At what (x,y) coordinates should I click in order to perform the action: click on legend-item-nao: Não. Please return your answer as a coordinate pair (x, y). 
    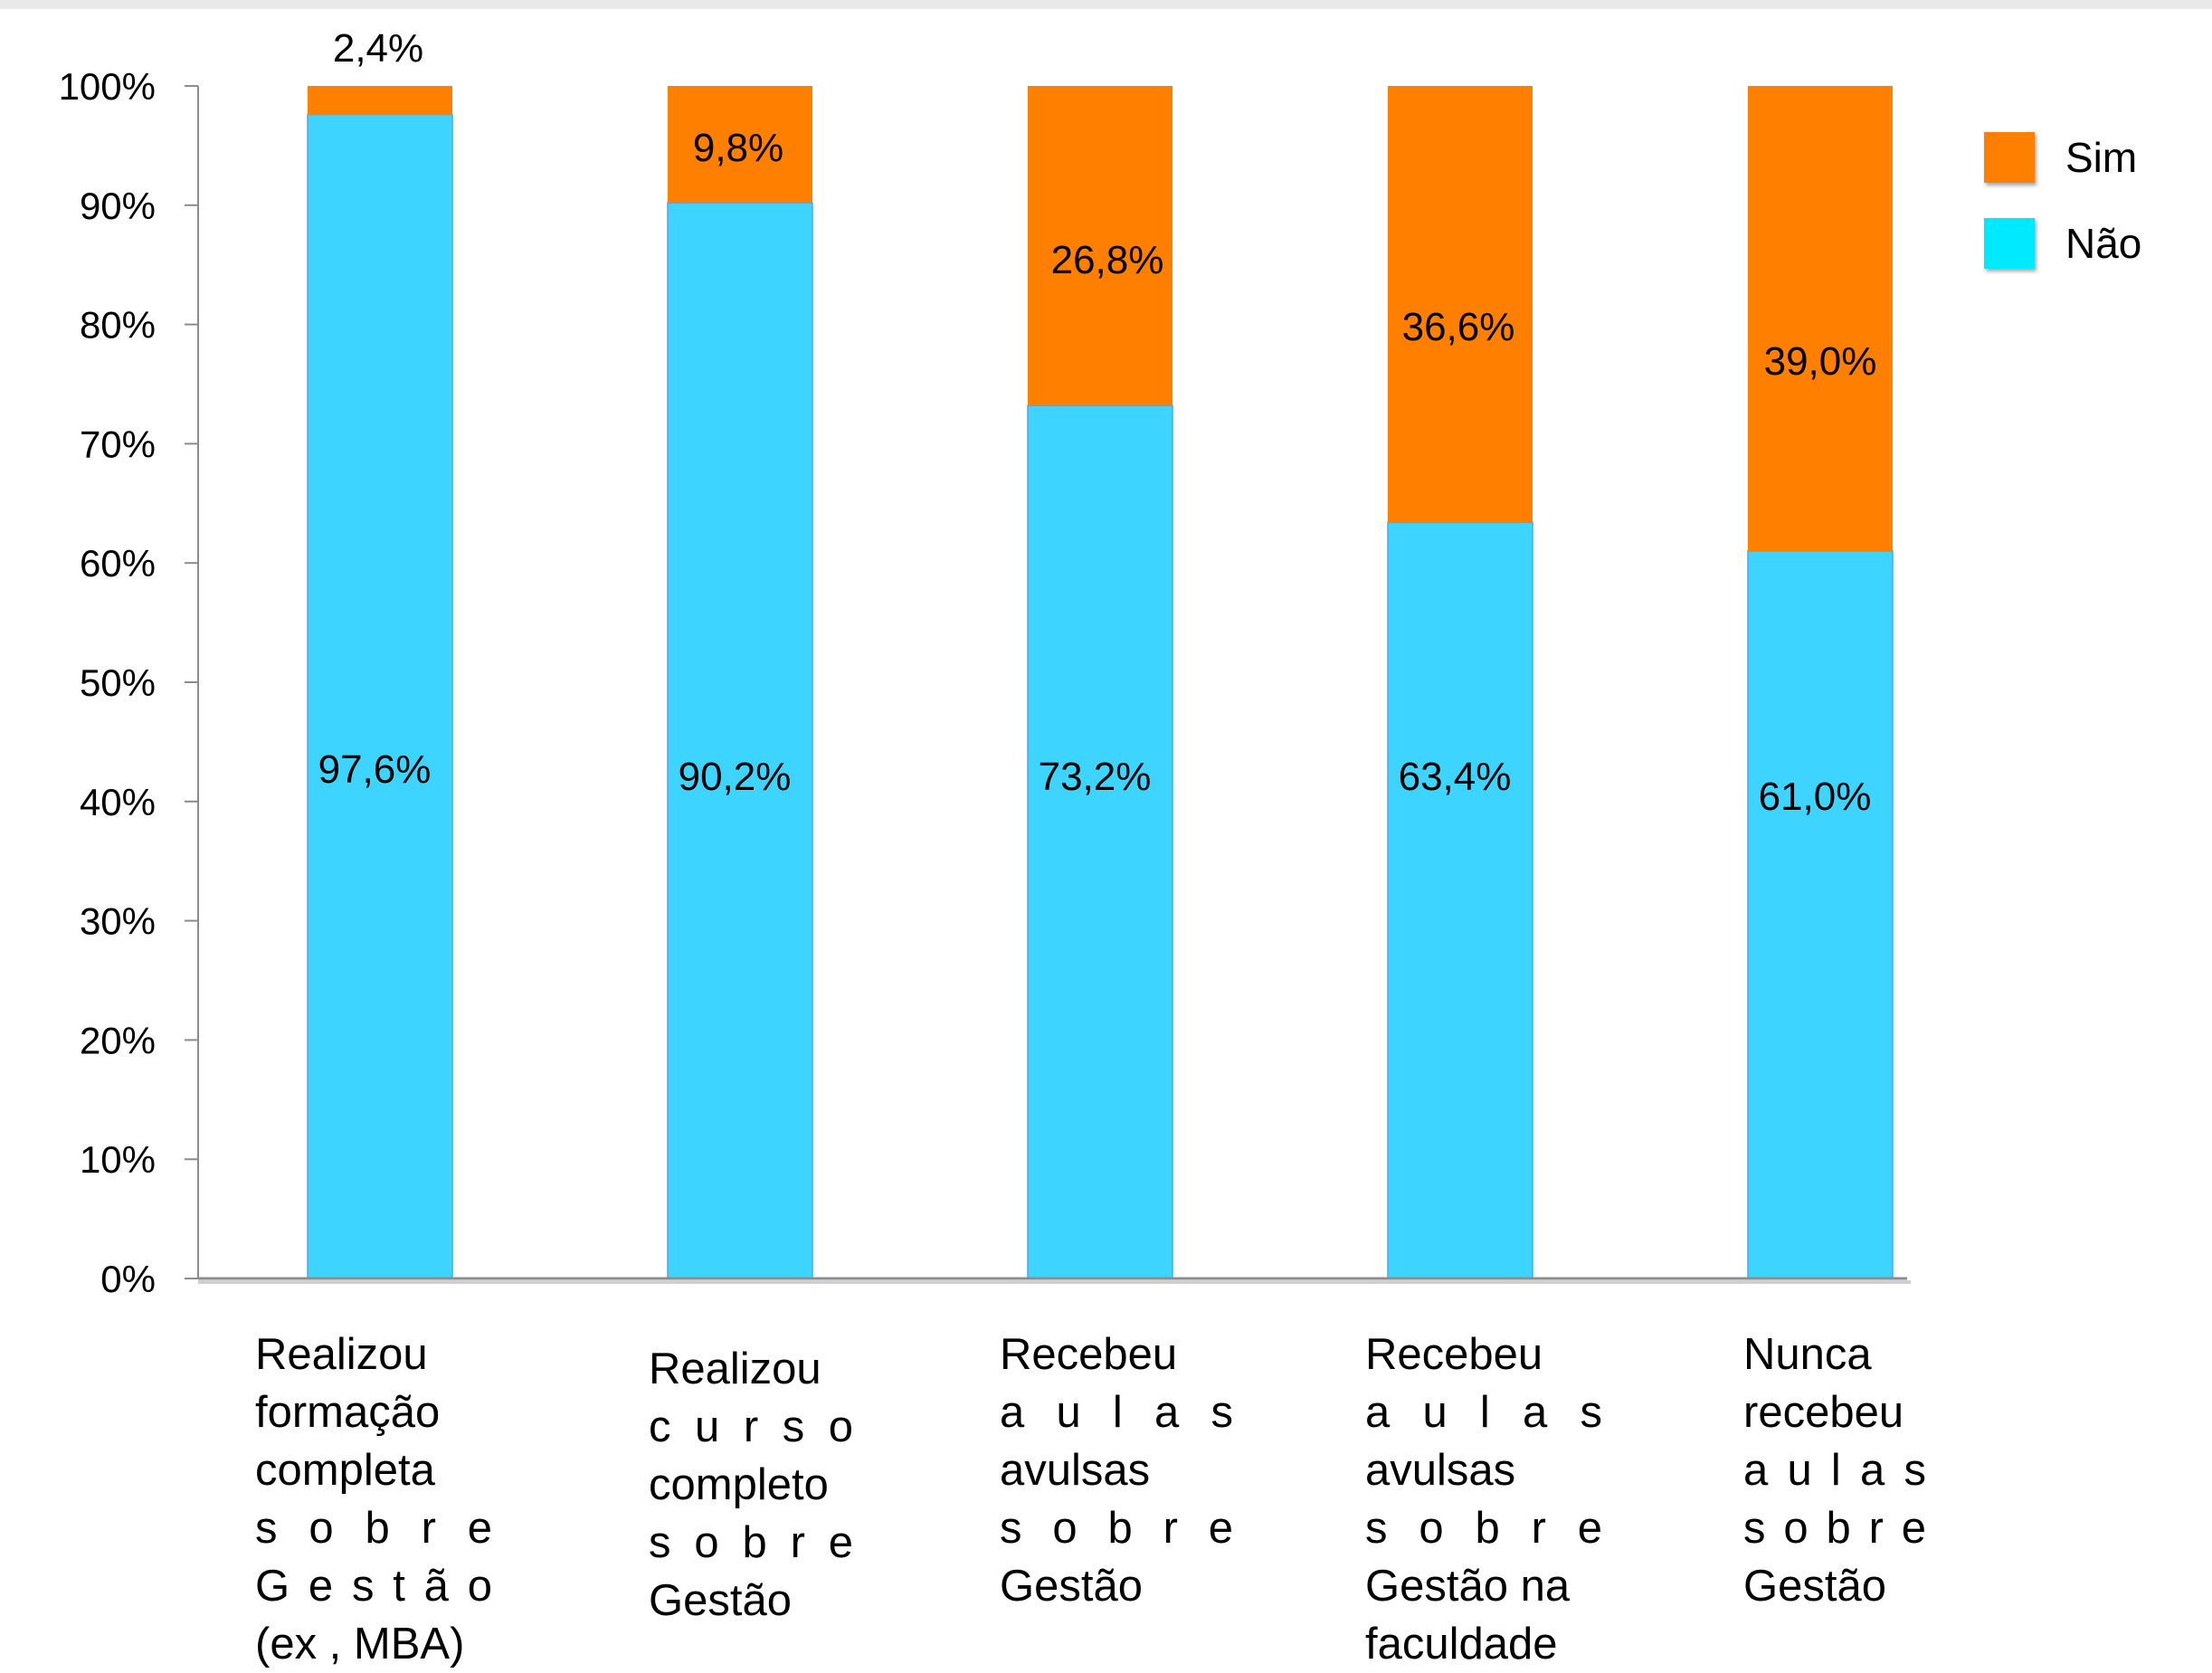
    Looking at the image, I should click on (2063, 243).